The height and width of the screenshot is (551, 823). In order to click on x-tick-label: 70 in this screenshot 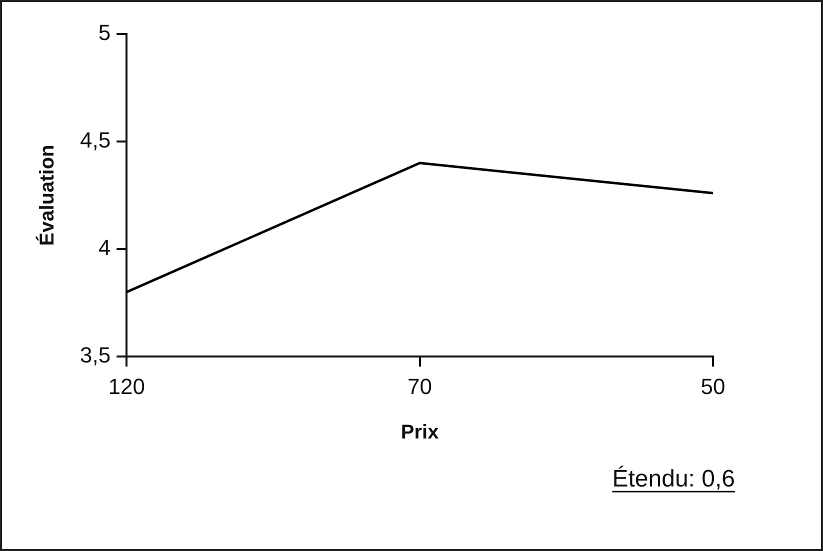, I will do `click(420, 386)`.